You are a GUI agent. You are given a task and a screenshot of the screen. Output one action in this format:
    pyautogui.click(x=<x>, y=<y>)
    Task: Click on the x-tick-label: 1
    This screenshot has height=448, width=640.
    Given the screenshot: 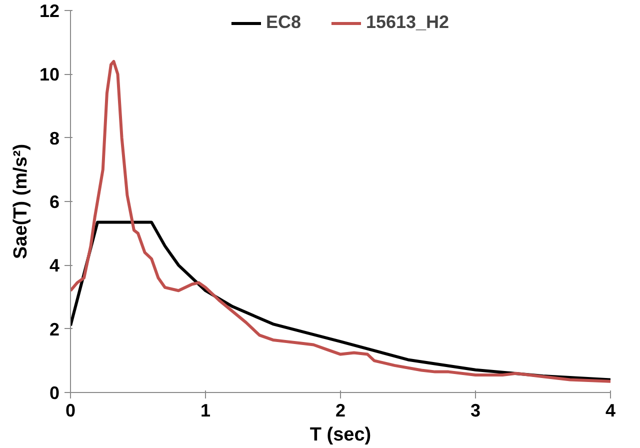 What is the action you would take?
    pyautogui.click(x=205, y=410)
    